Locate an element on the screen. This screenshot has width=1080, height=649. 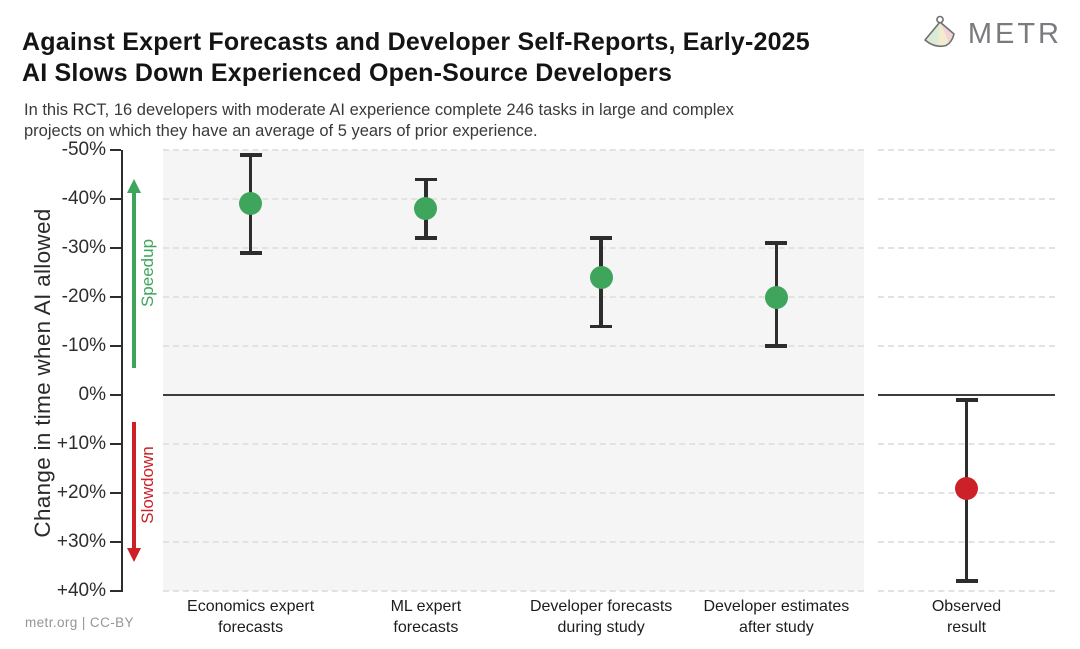
y-tick-label: -40% is located at coordinates (83, 198).